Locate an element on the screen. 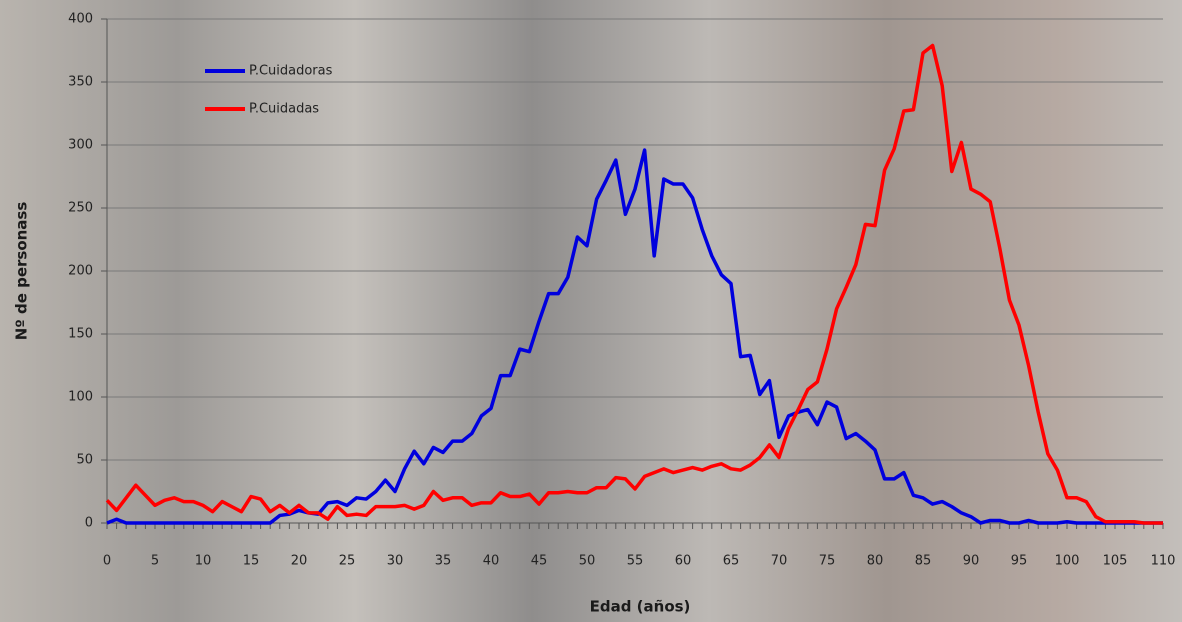  x-tick-label: 60 is located at coordinates (683, 561).